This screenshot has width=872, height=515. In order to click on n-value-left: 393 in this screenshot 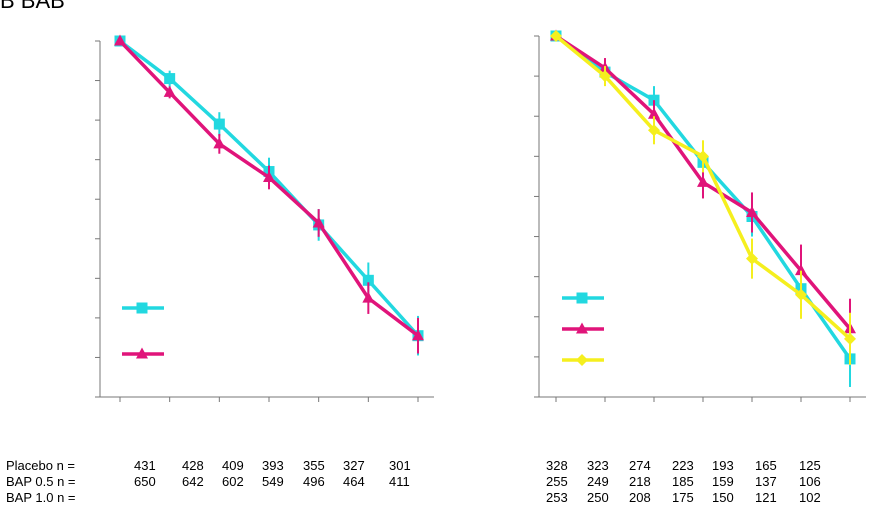, I will do `click(273, 465)`.